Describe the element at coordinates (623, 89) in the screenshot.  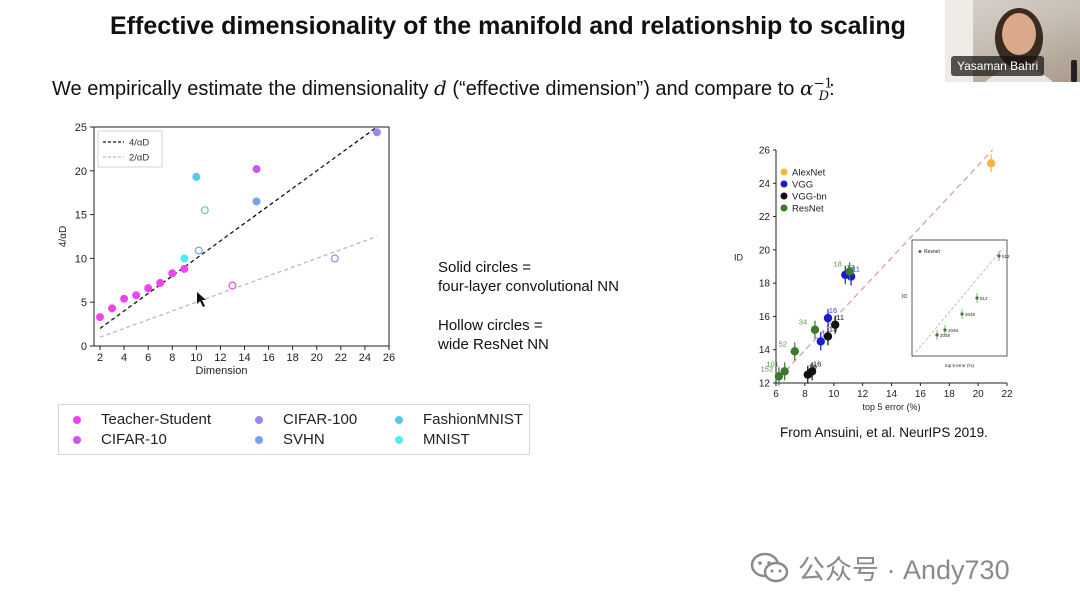
I see `subtitle-text-mid: (“effective dimension”) and compare to` at that location.